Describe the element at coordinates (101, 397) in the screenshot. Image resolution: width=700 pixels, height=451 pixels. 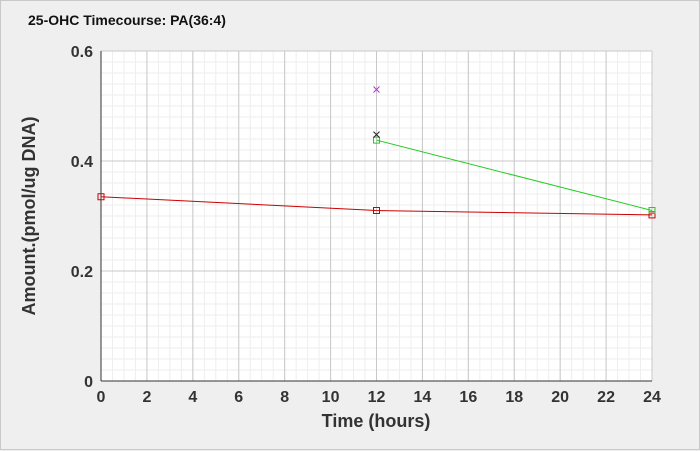
I see `x-tick-label: 0` at that location.